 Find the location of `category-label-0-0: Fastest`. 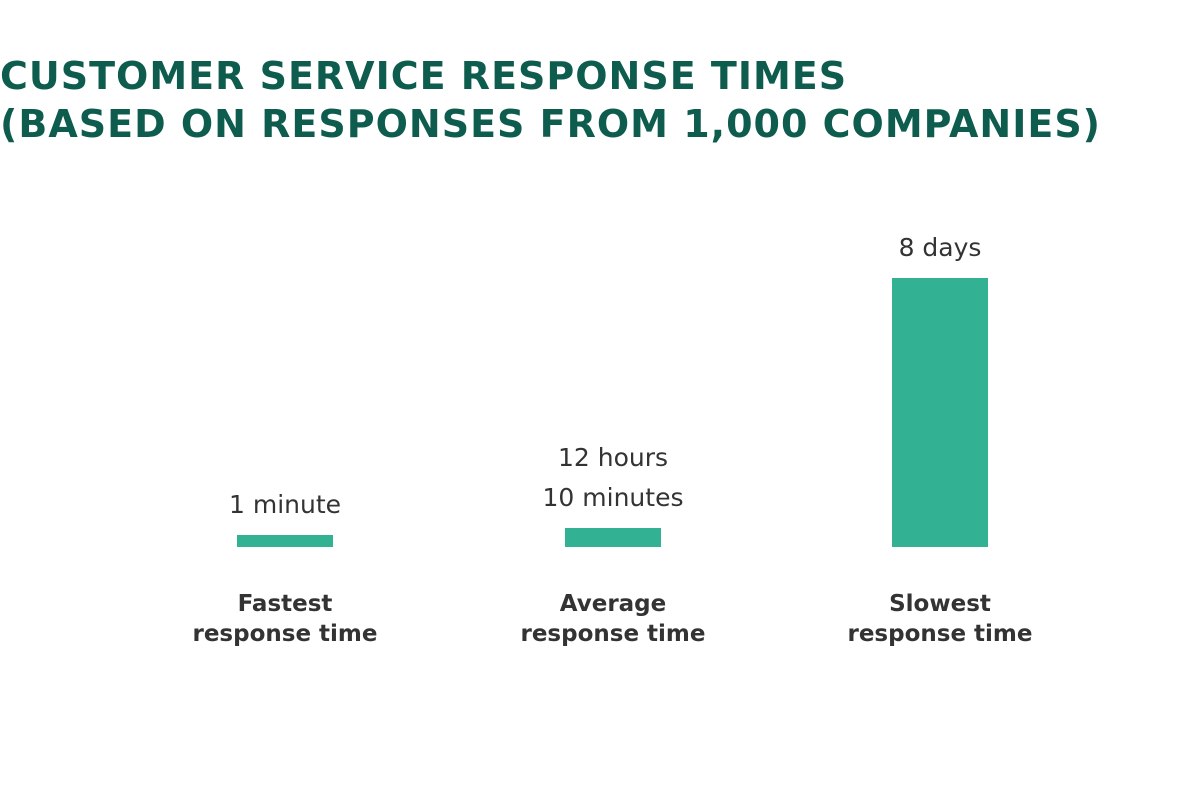

category-label-0-0: Fastest is located at coordinates (285, 604).